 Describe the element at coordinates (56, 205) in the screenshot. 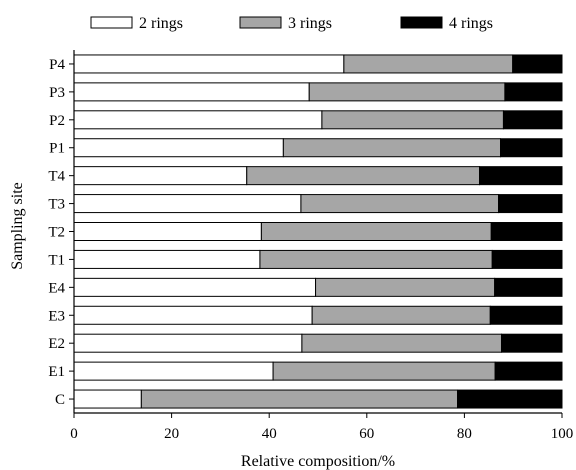

I see `y-tick-label: T3` at that location.